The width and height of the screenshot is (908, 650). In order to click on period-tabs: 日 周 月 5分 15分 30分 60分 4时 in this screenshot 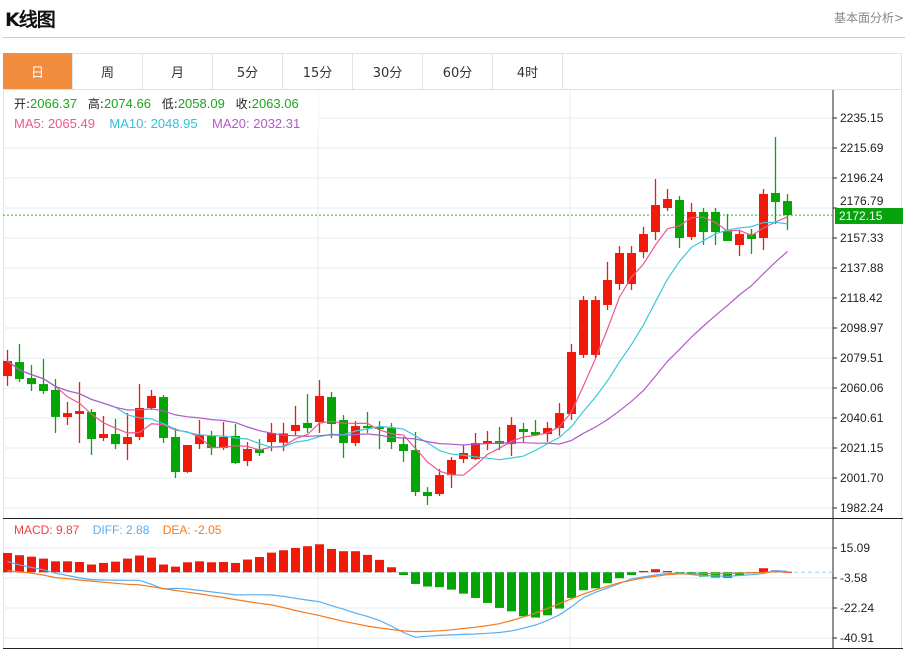, I will do `click(283, 71)`.